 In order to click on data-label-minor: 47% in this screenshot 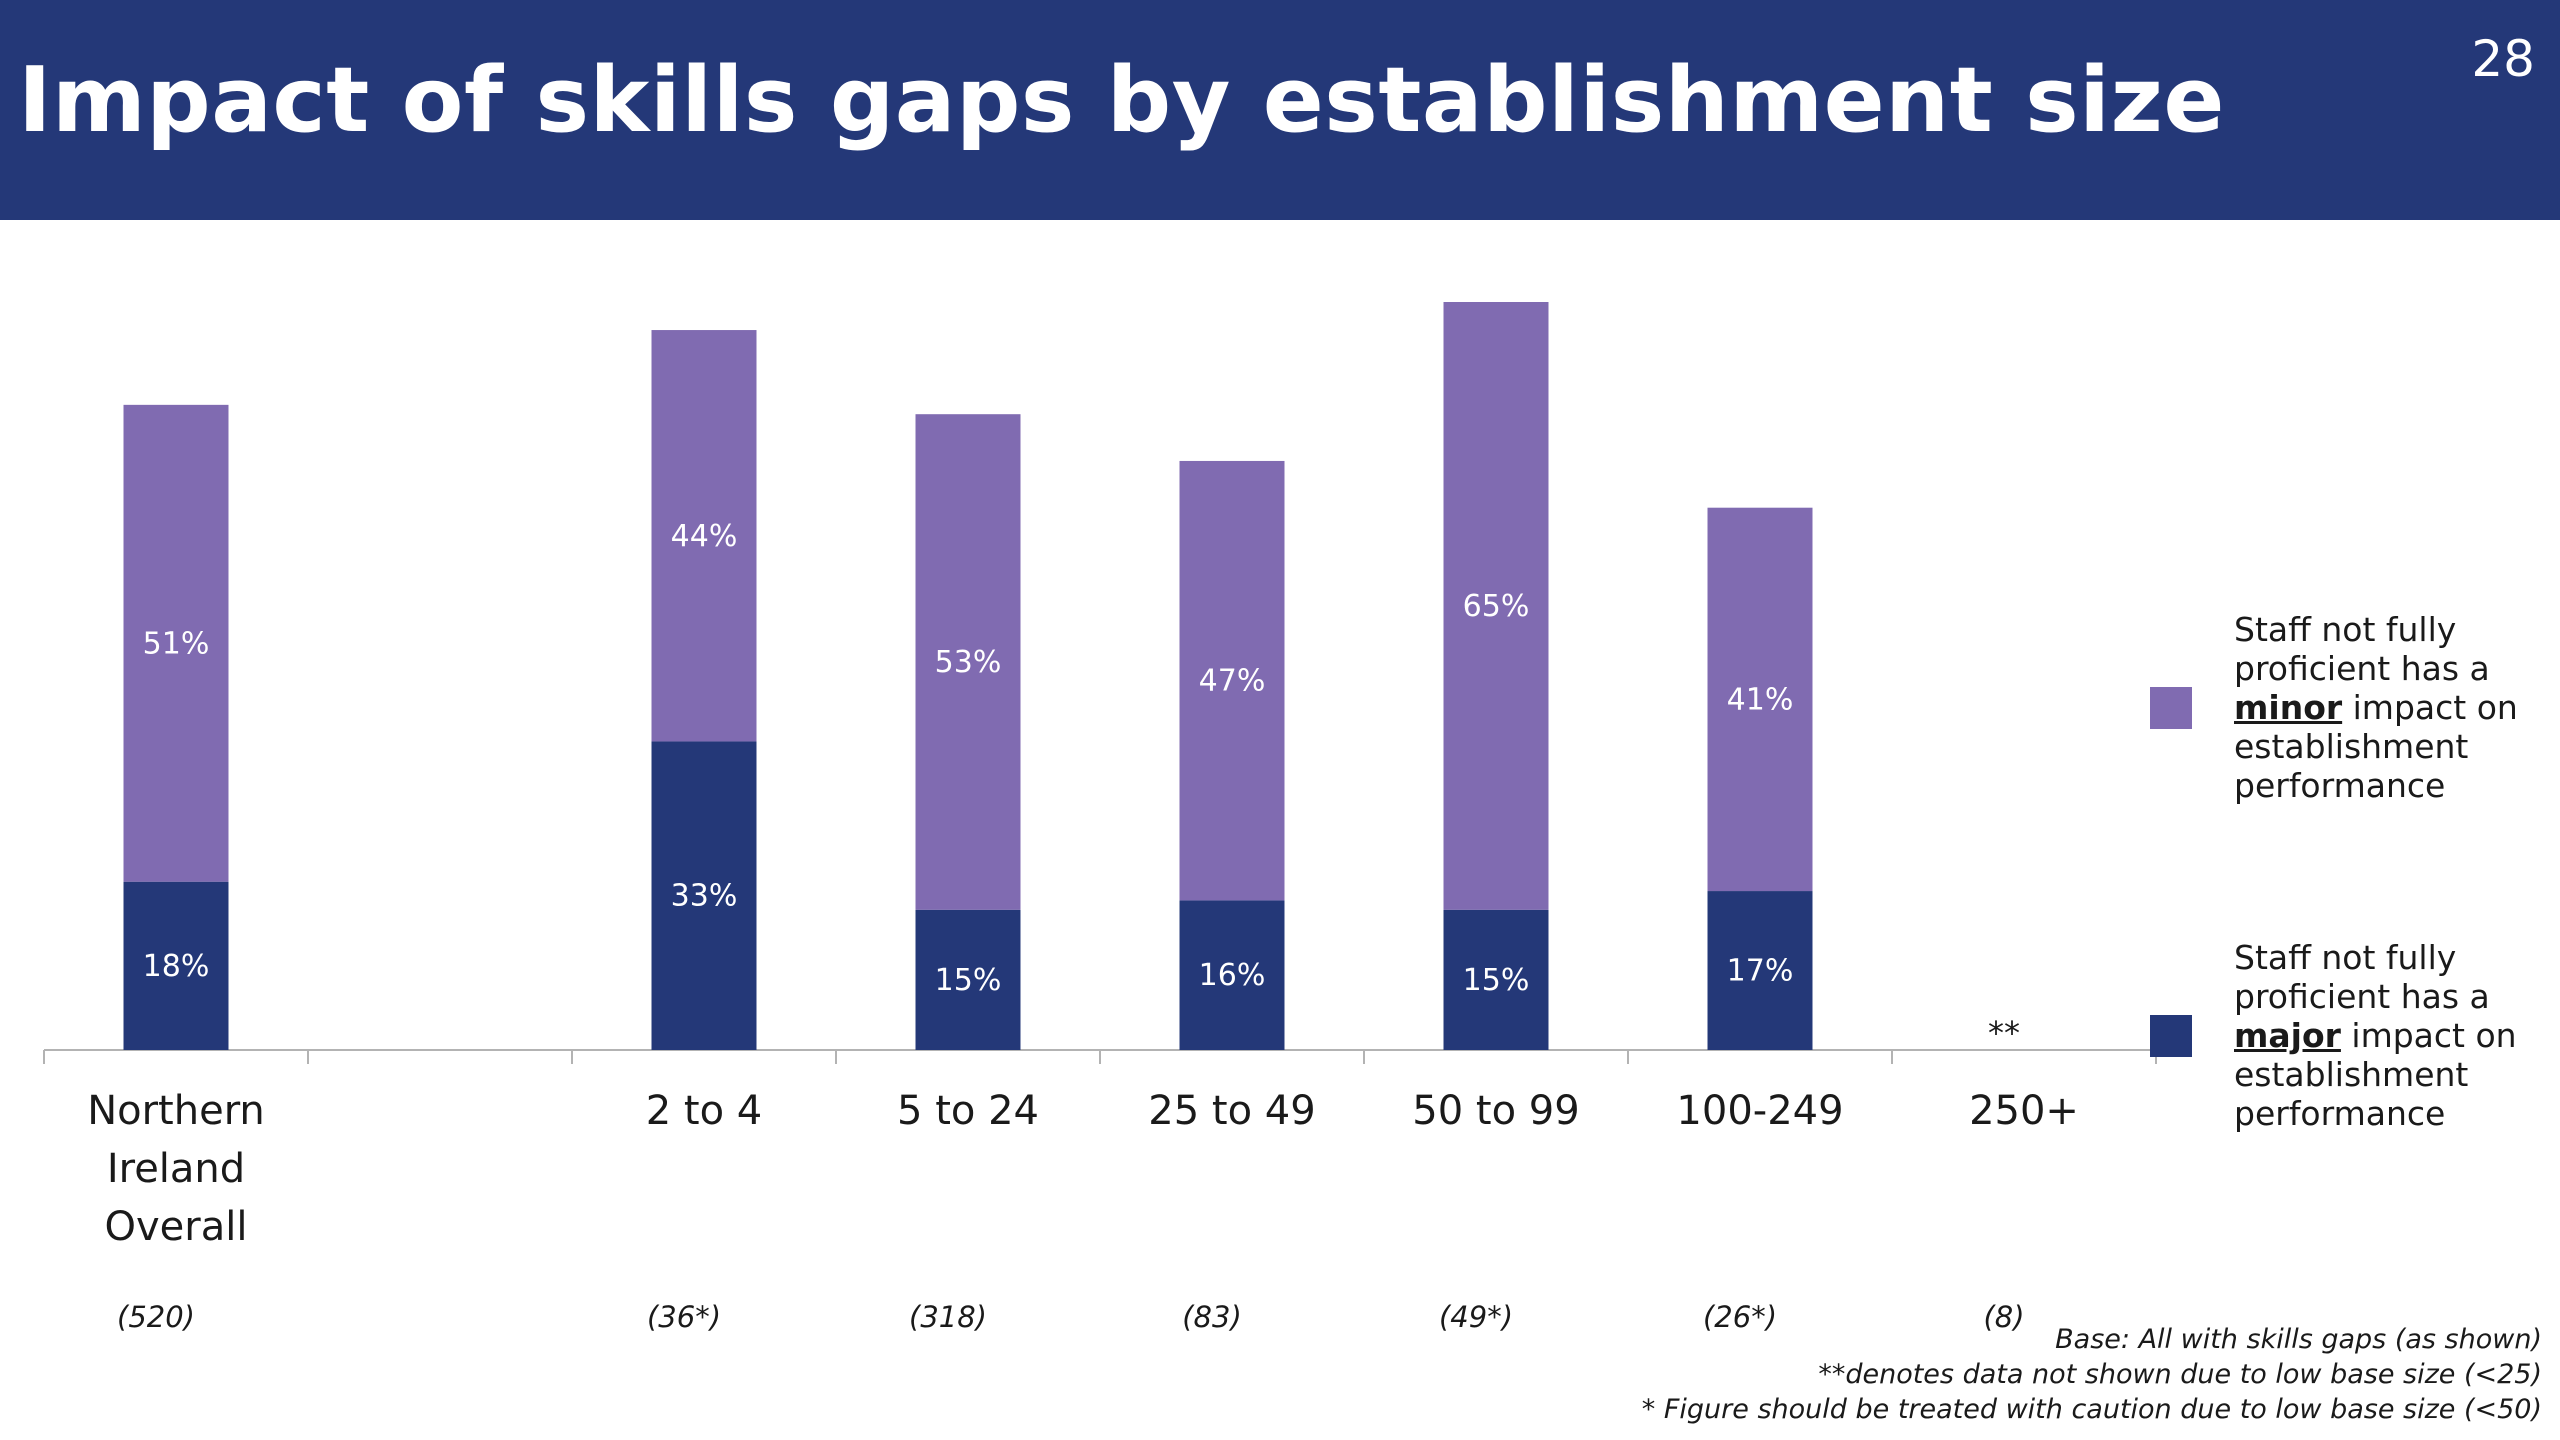, I will do `click(1232, 681)`.